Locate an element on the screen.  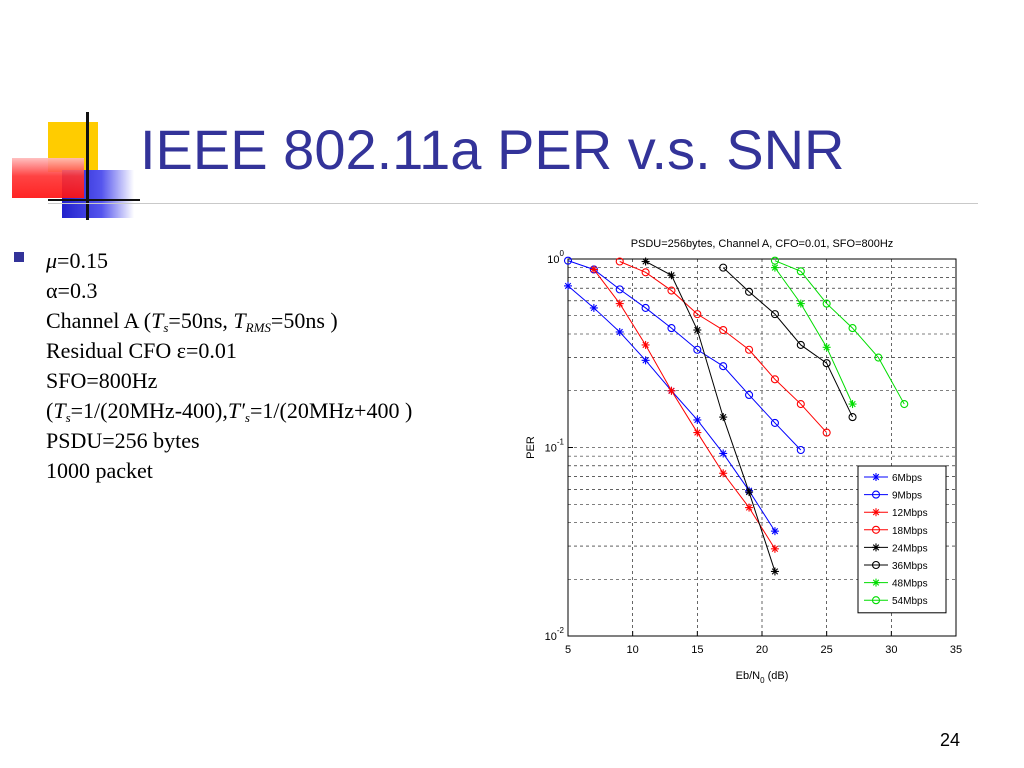
legend-label-48mbps: 48Mbps is located at coordinates (910, 584).